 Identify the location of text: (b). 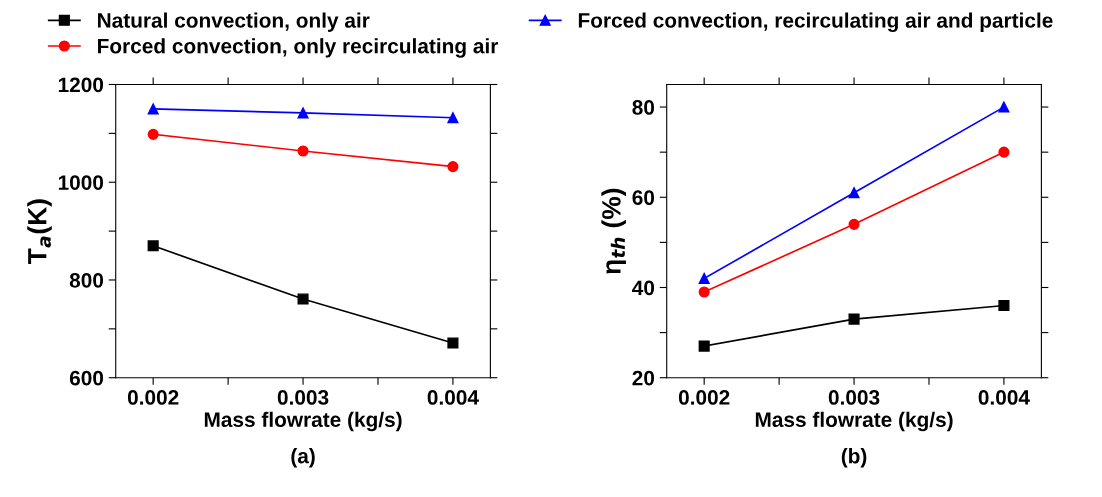
(854, 458).